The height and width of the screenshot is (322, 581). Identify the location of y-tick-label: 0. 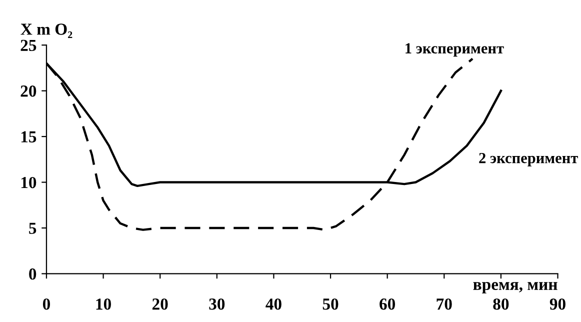
(32, 274).